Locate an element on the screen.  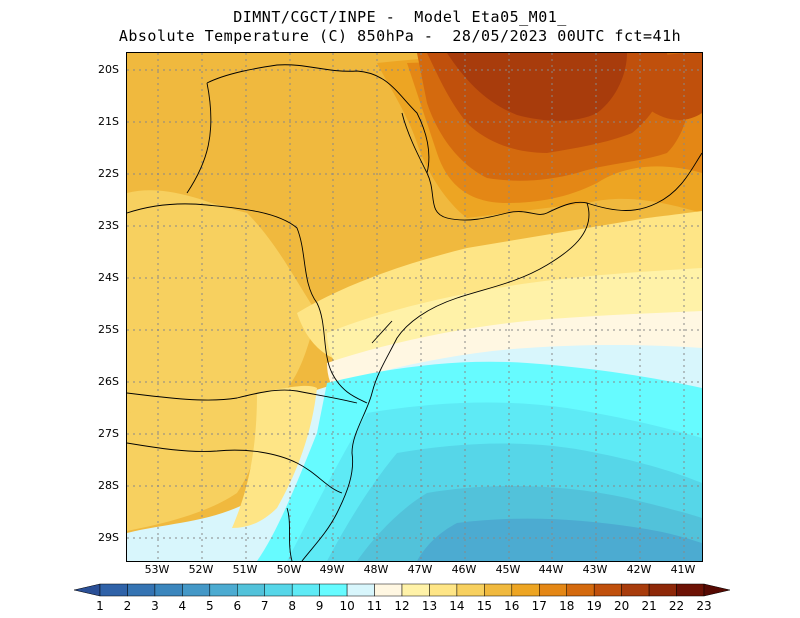
colorbar-label: 9 is located at coordinates (319, 606).